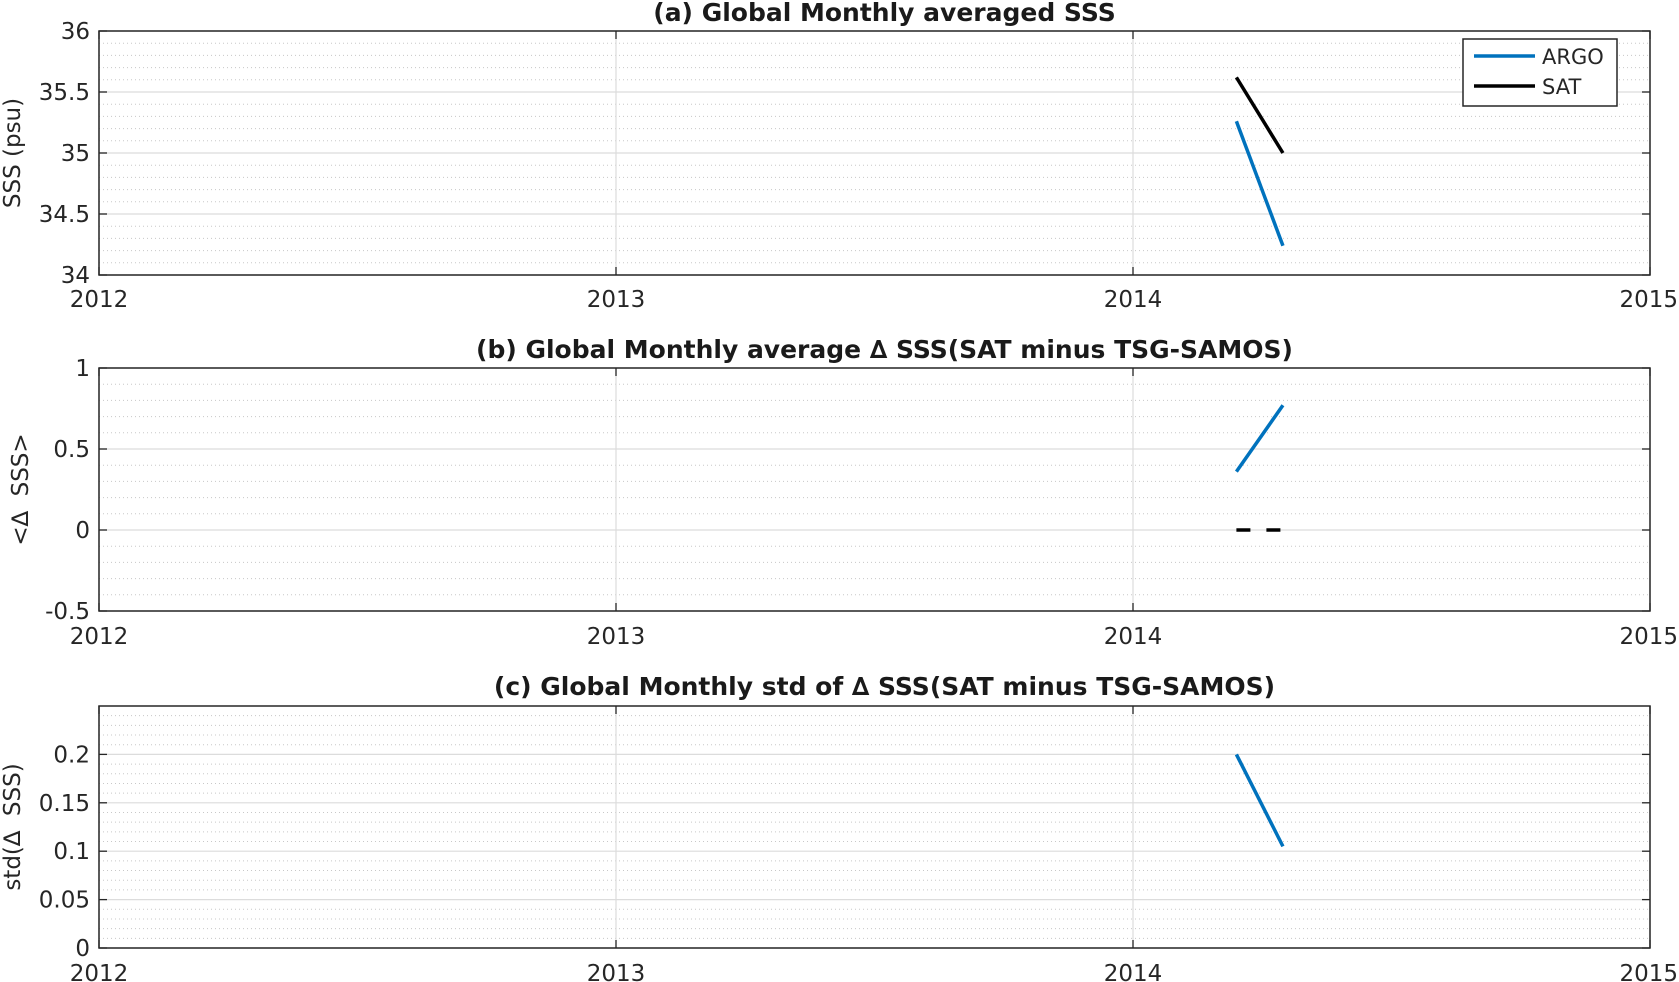  What do you see at coordinates (82, 369) in the screenshot?
I see `y-tick-label: 1` at bounding box center [82, 369].